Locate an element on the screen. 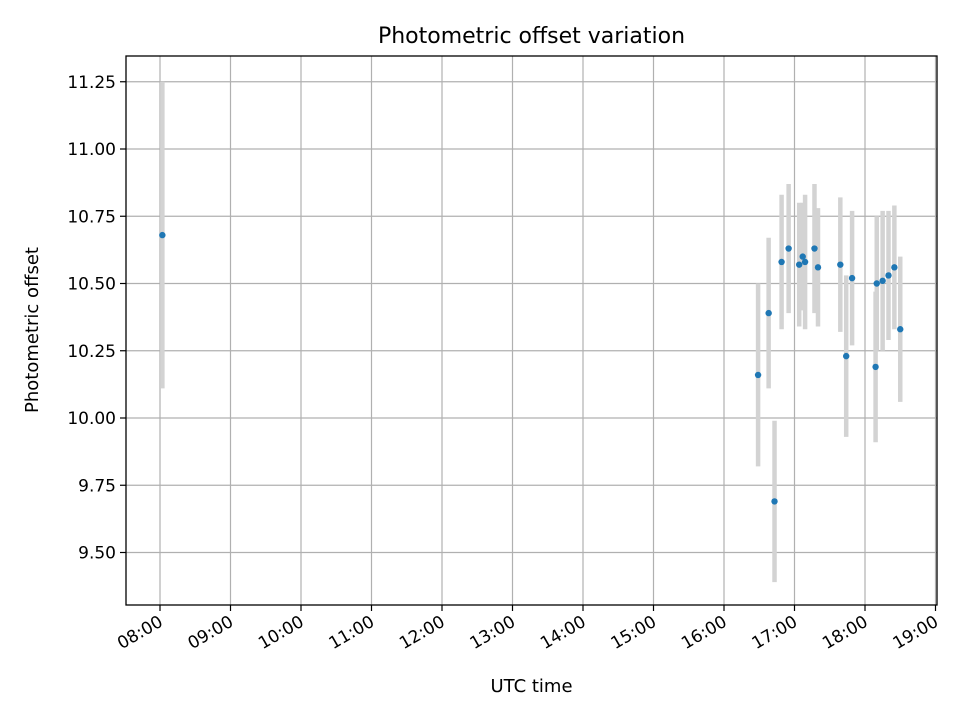 This screenshot has width=960, height=720. x-axis-label: UTC time is located at coordinates (531, 686).